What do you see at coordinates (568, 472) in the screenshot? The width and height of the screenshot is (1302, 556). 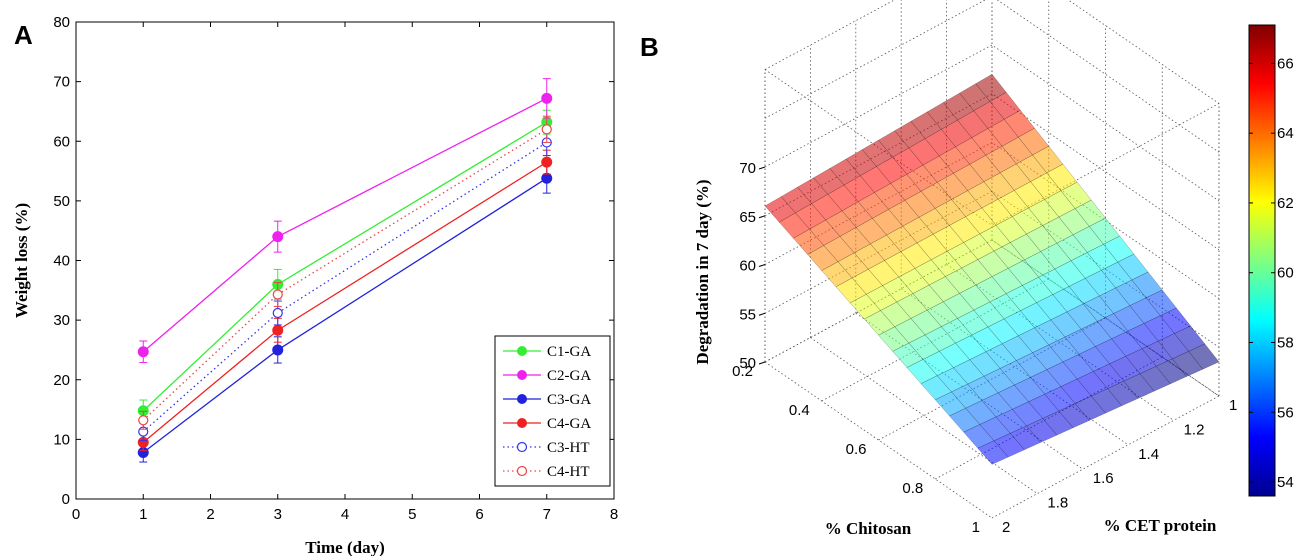 I see `legend-label: C4-HT` at bounding box center [568, 472].